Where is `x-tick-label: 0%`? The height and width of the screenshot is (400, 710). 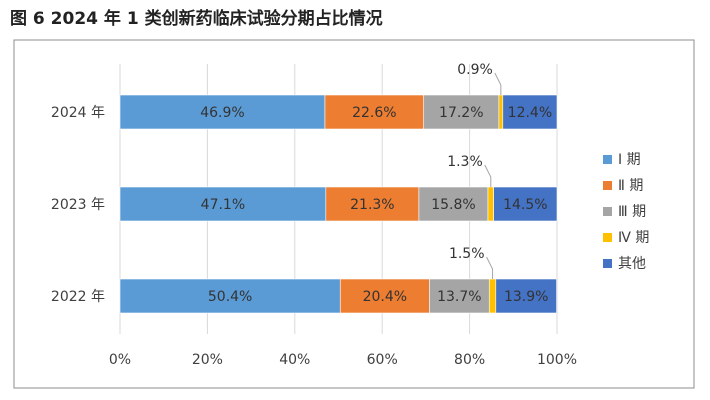 x-tick-label: 0% is located at coordinates (120, 360).